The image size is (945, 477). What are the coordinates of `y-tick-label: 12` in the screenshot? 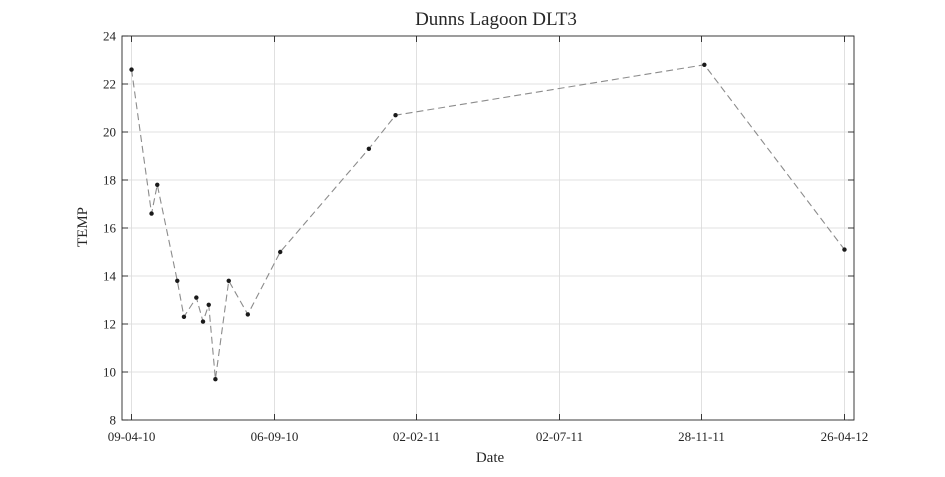 It's located at (109, 324).